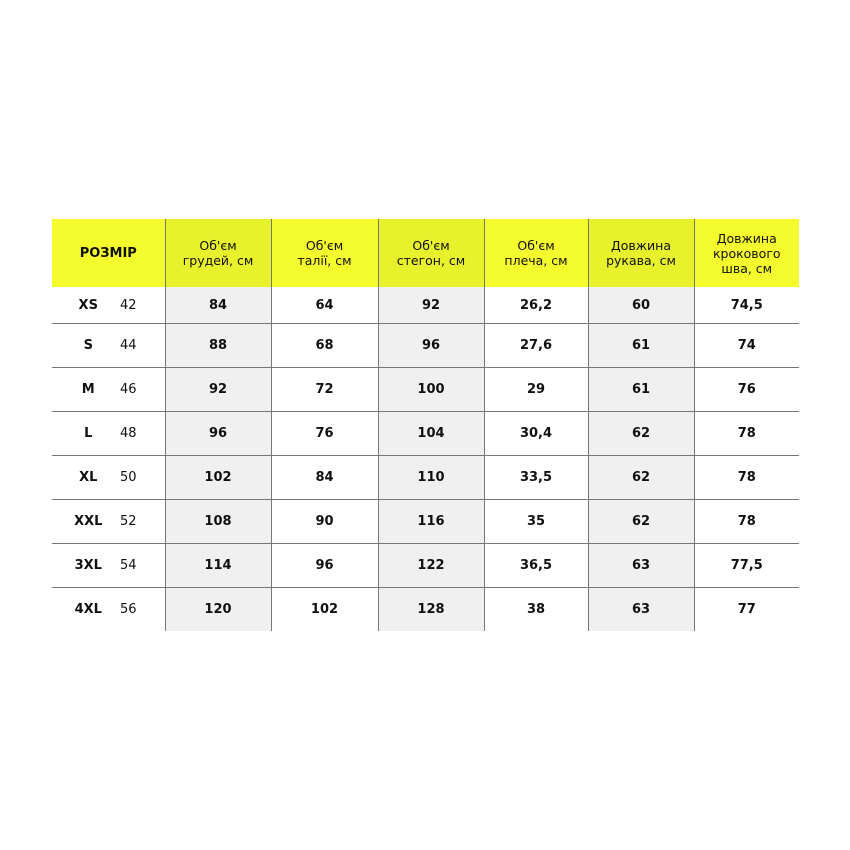 The image size is (850, 850). Describe the element at coordinates (108, 477) in the screenshot. I see `size-cell: XL 50` at that location.